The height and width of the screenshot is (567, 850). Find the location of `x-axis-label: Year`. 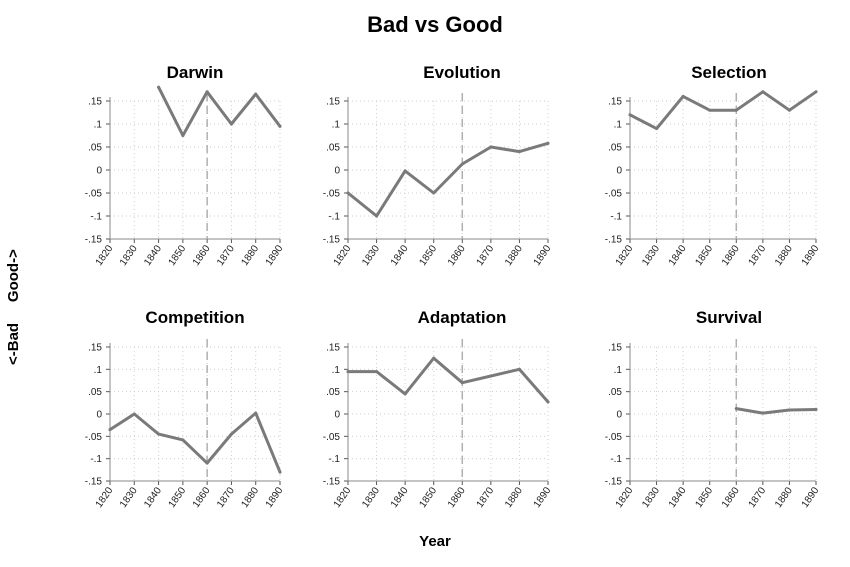

x-axis-label: Year is located at coordinates (435, 541).